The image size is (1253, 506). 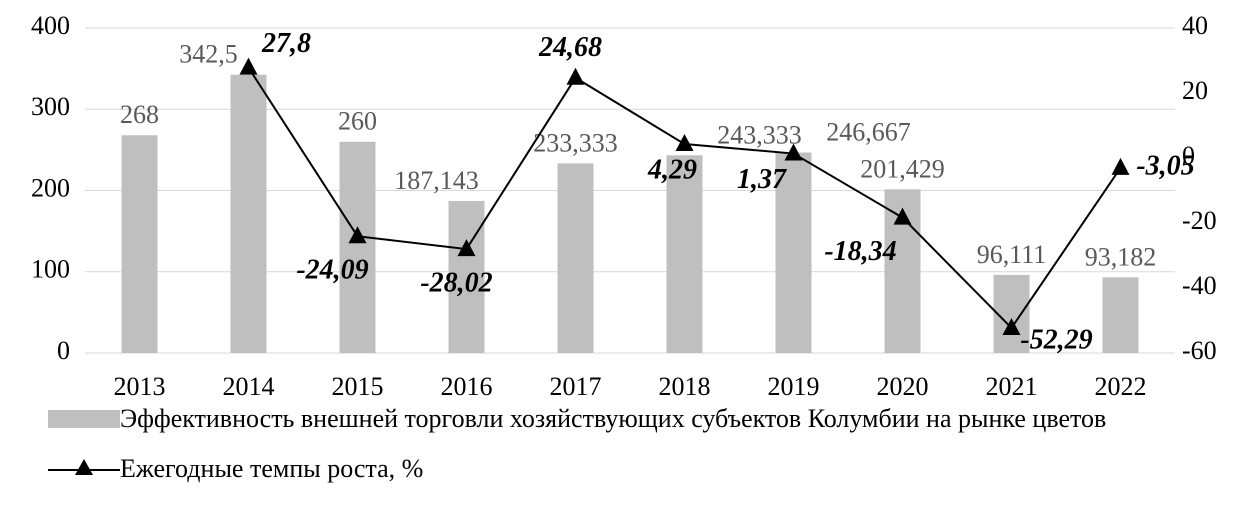 I want to click on x-tick-label: 2020, so click(x=903, y=386).